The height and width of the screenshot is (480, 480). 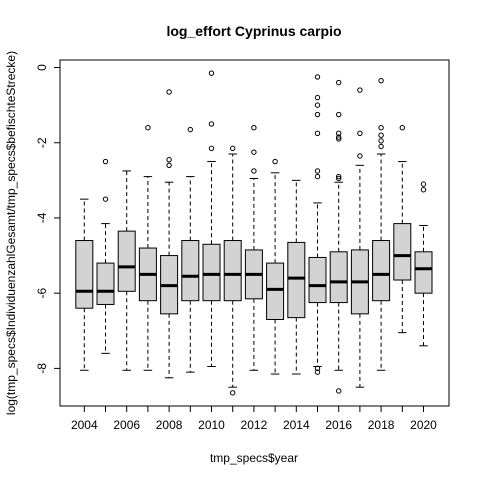 I want to click on box-2011, so click(x=232, y=270).